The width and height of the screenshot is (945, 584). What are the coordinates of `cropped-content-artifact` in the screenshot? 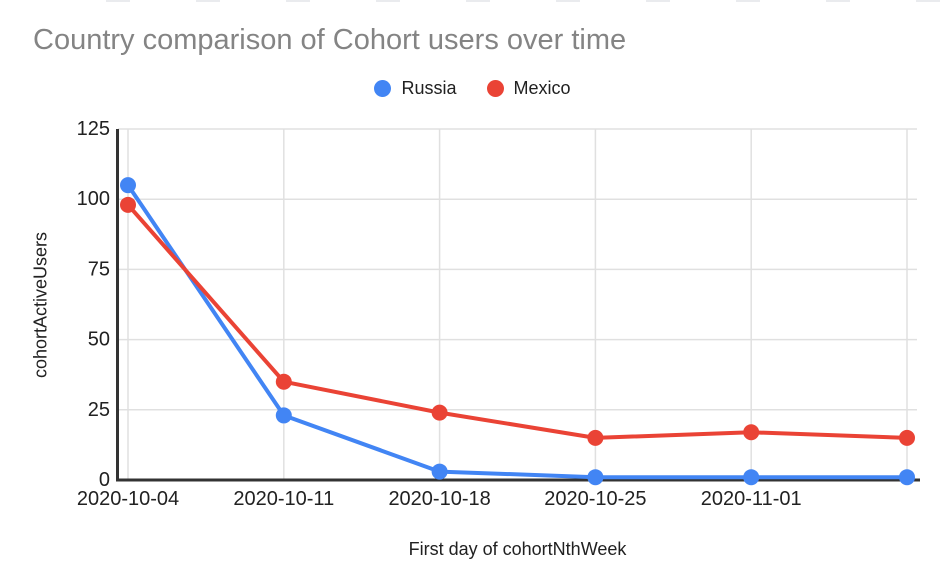 It's located at (492, 1).